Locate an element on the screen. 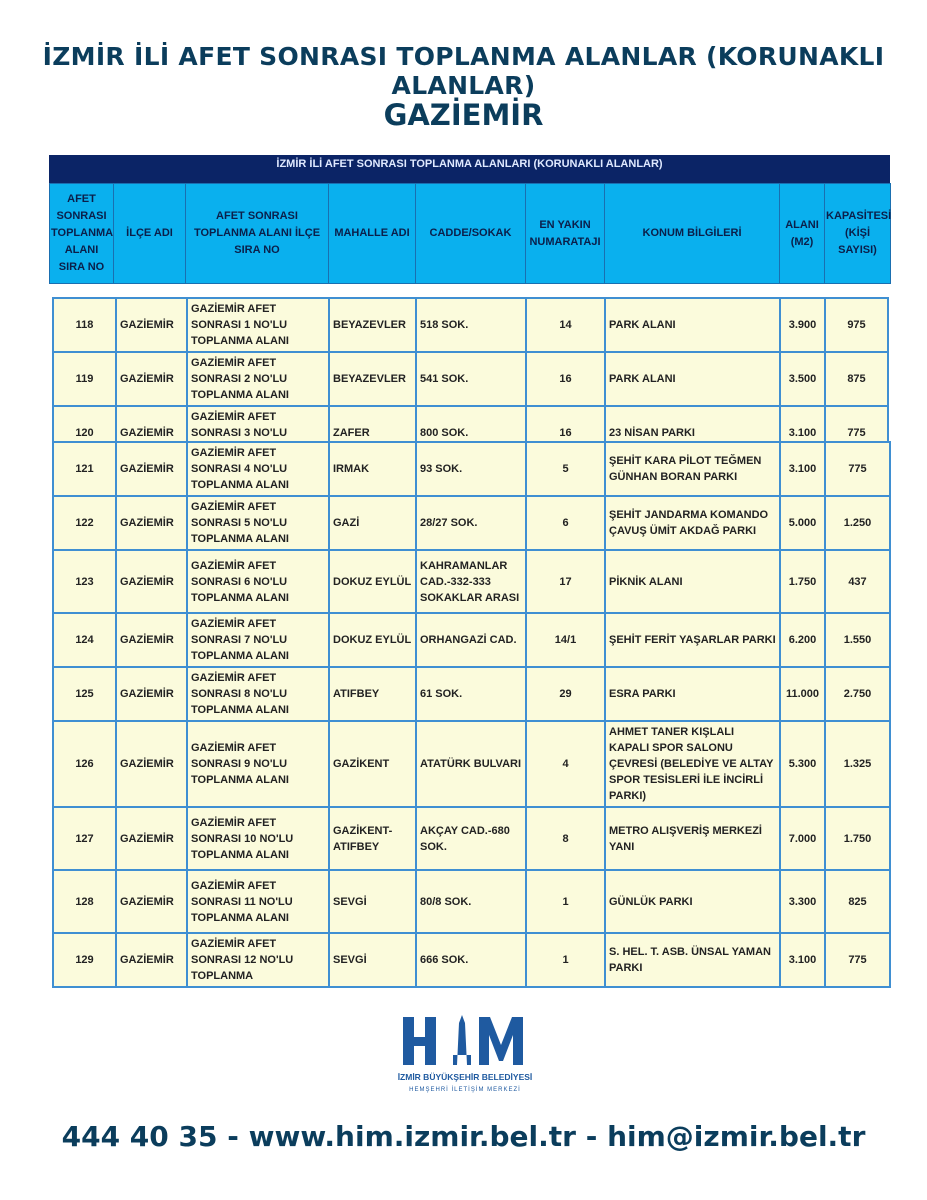  header-kapasite: KAPASİTESİ (KİŞİ SAYISI) is located at coordinates (857, 233).